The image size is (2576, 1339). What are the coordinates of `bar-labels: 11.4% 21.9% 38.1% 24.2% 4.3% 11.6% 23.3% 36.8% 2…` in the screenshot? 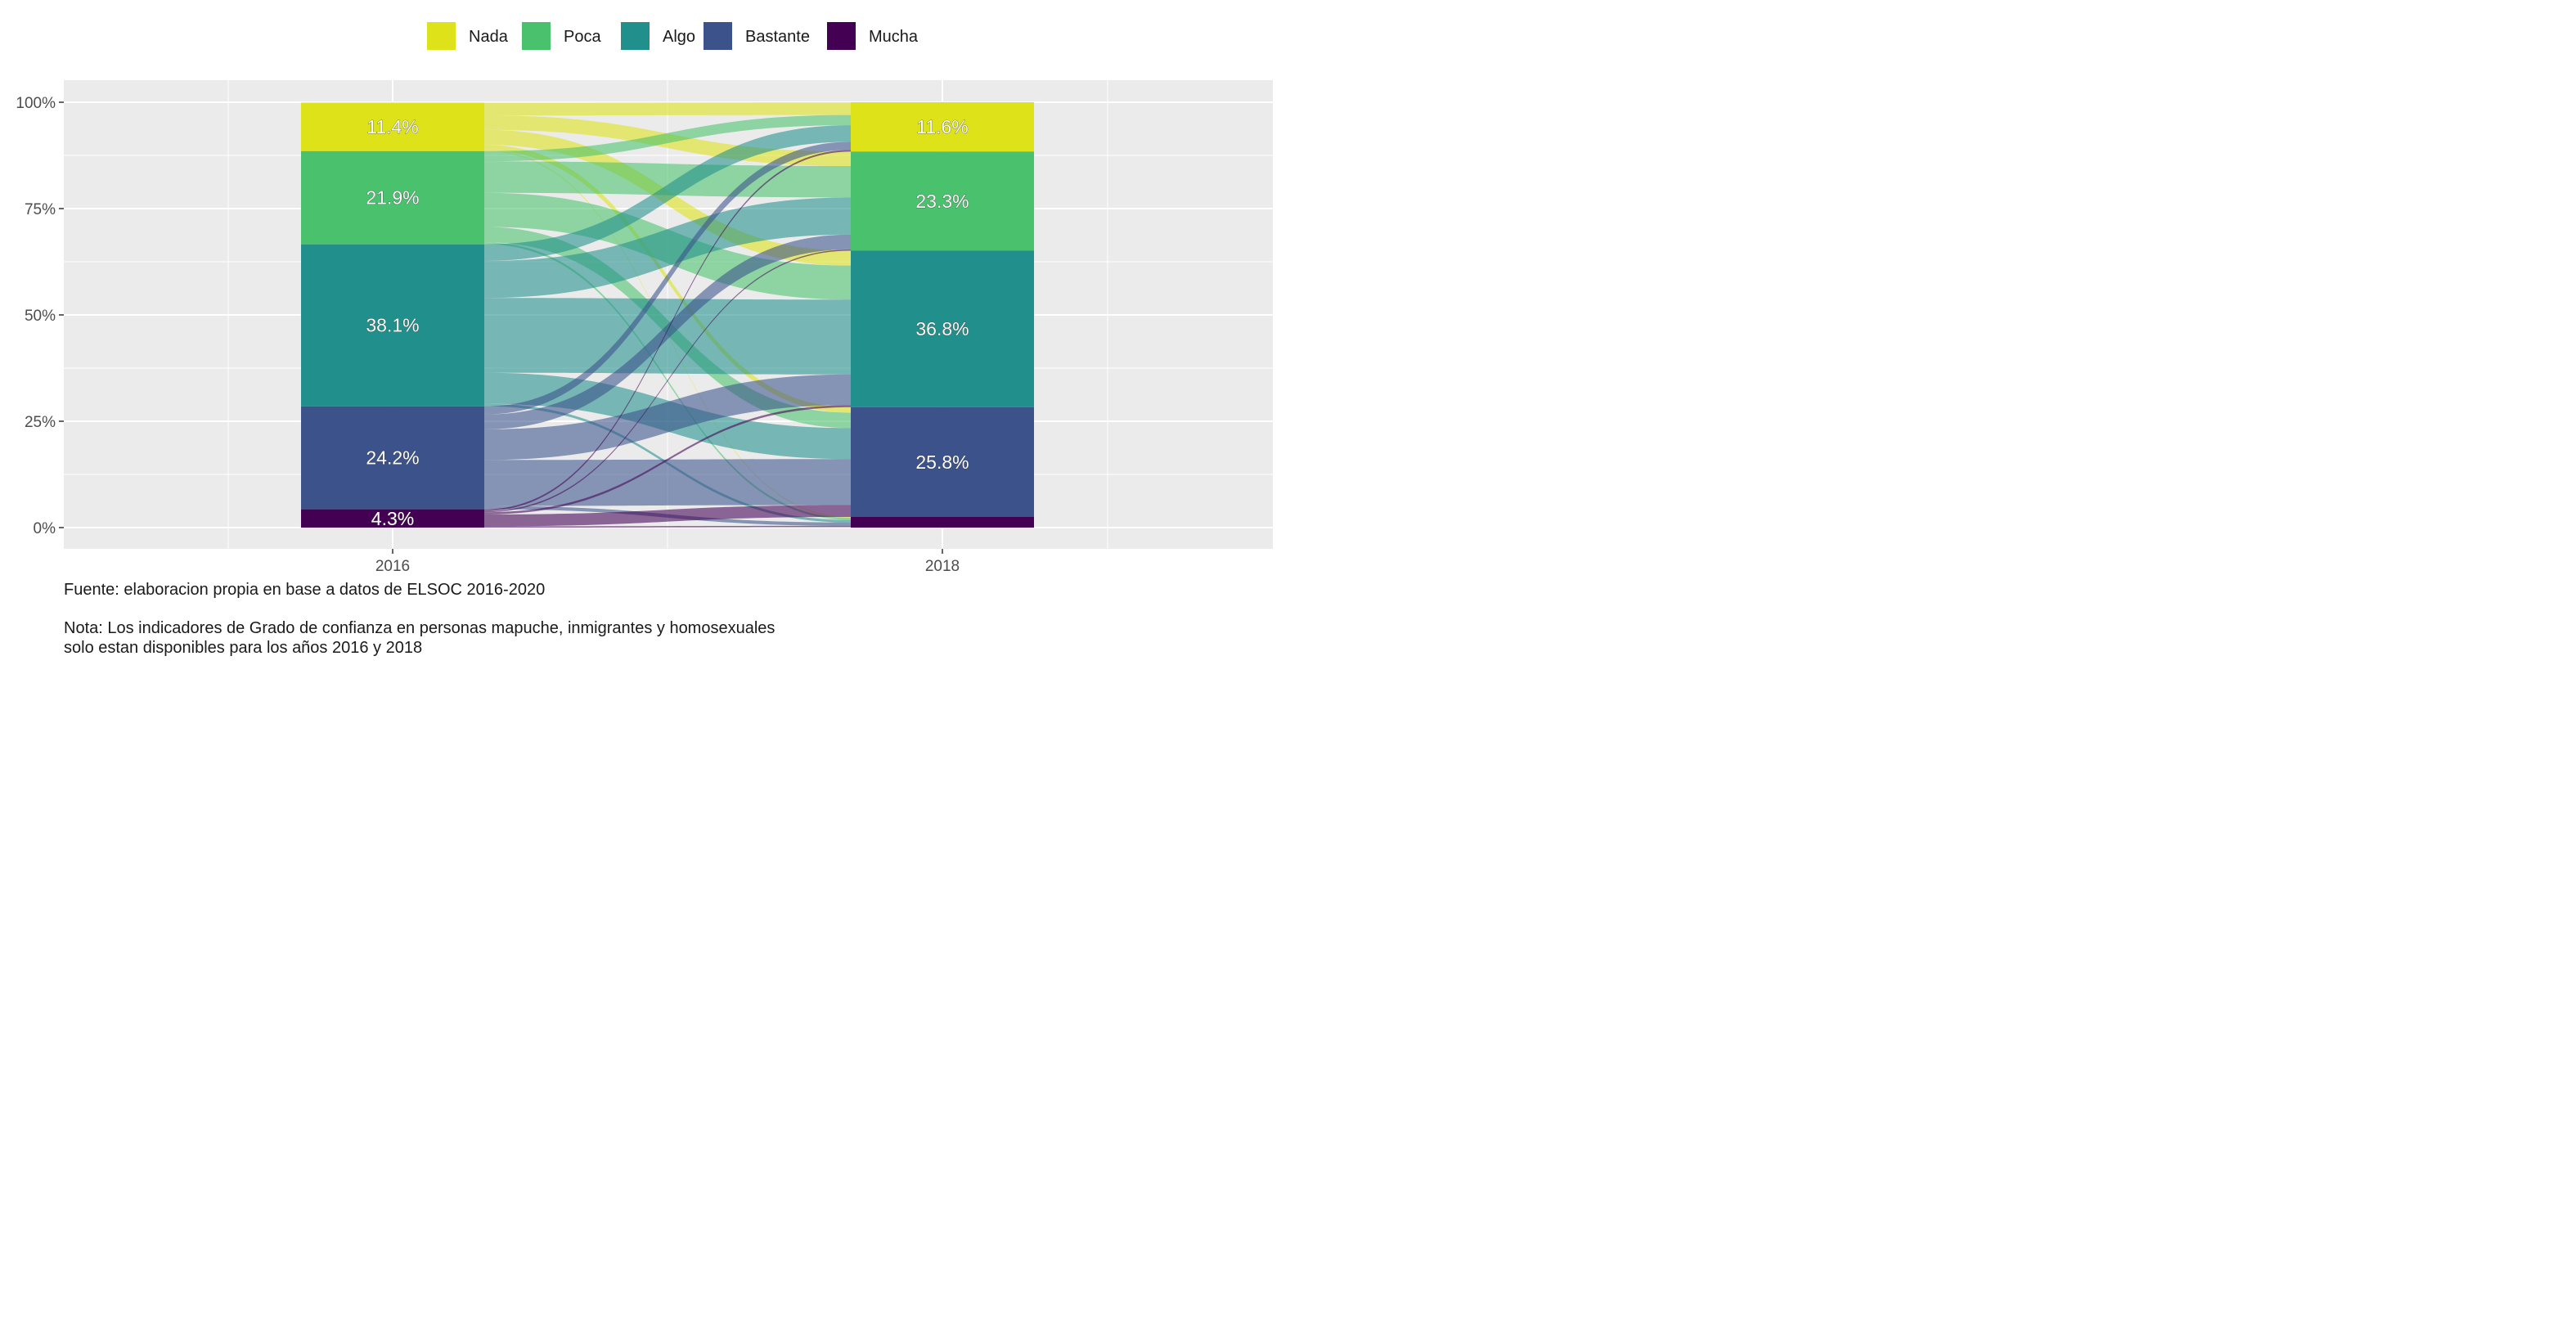 It's located at (667, 323).